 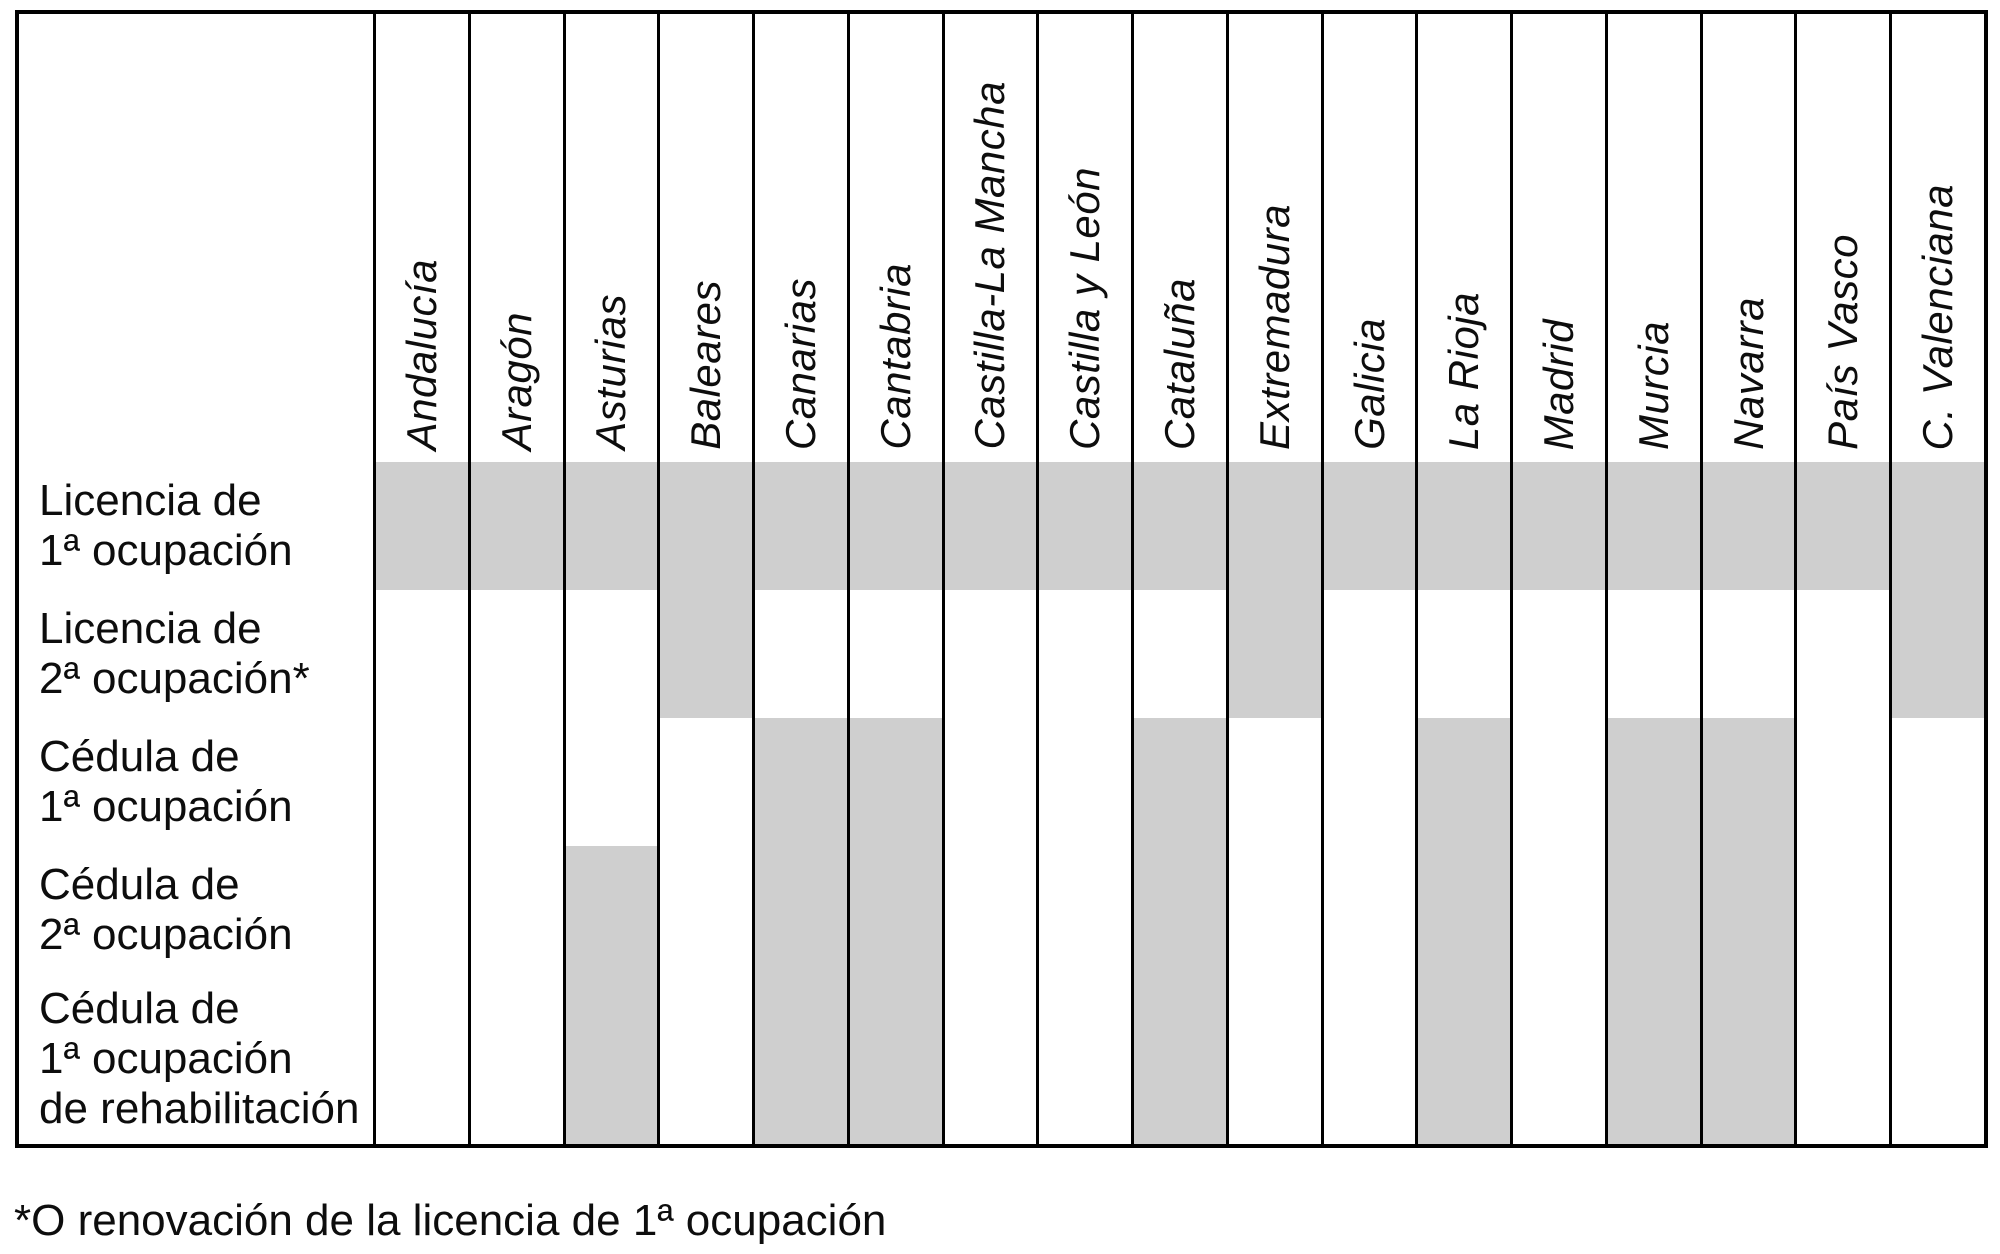 I want to click on row-label-5: Cédula de 1ª ocupación de rehabilitación, so click(x=196, y=1059).